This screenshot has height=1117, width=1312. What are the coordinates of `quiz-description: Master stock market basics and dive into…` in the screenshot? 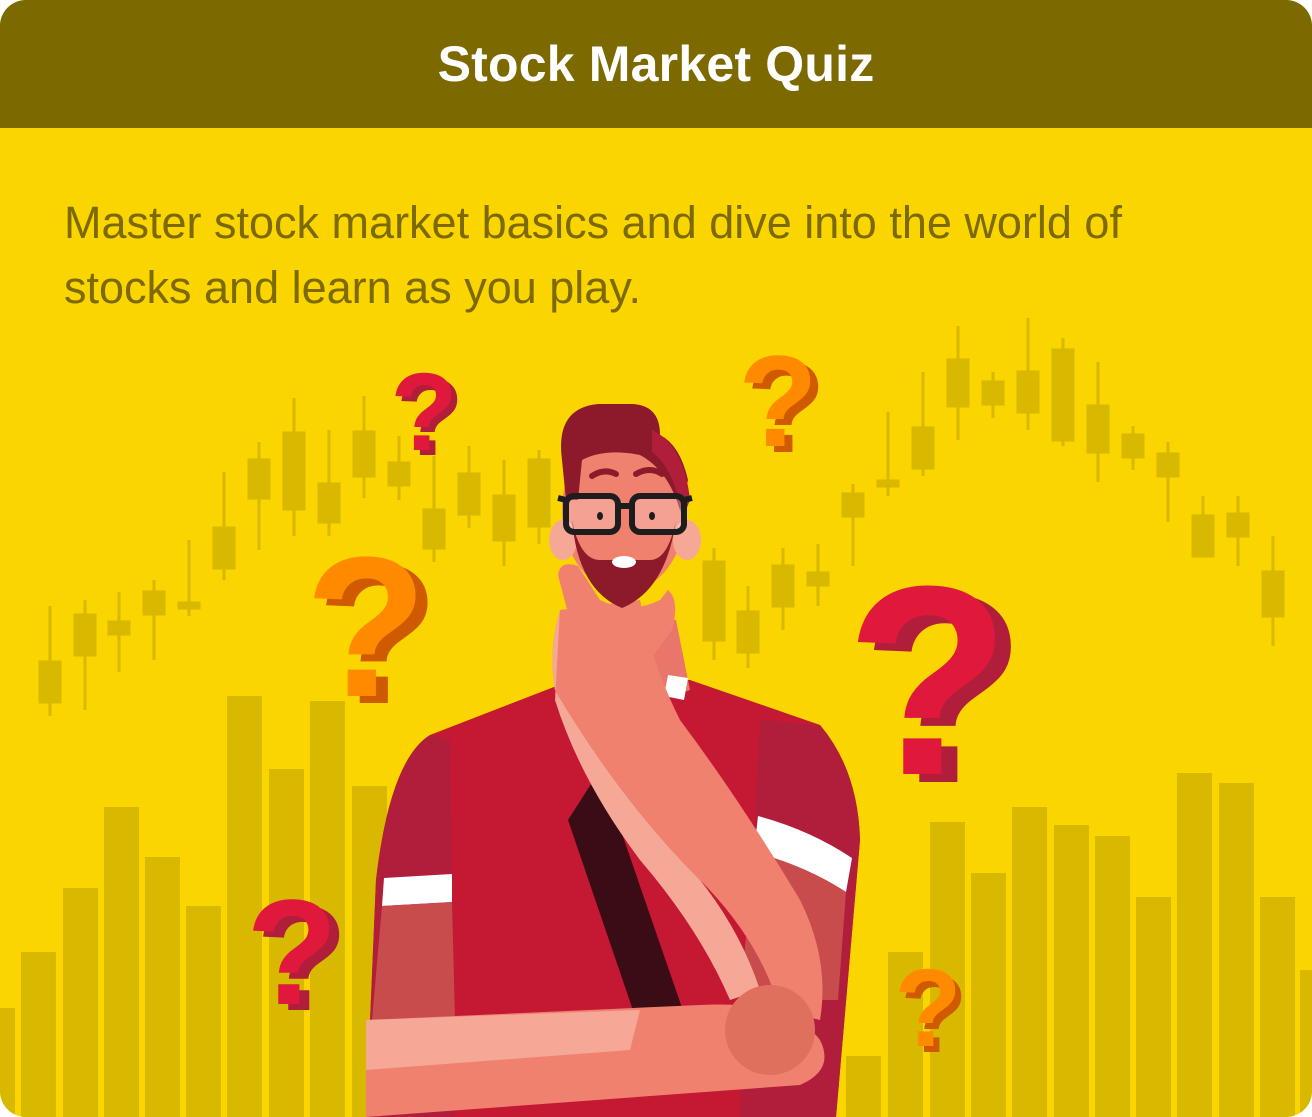 It's located at (593, 255).